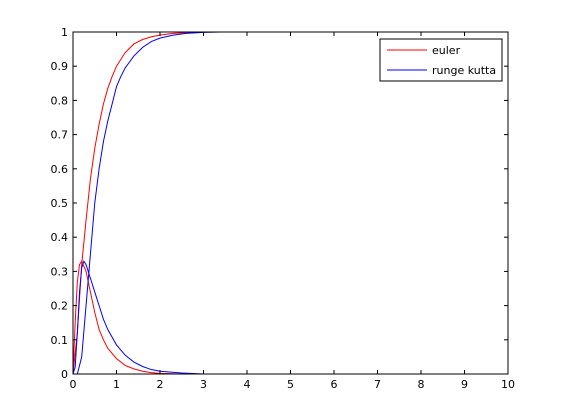  What do you see at coordinates (160, 384) in the screenshot?
I see `x-tick-label: 2` at bounding box center [160, 384].